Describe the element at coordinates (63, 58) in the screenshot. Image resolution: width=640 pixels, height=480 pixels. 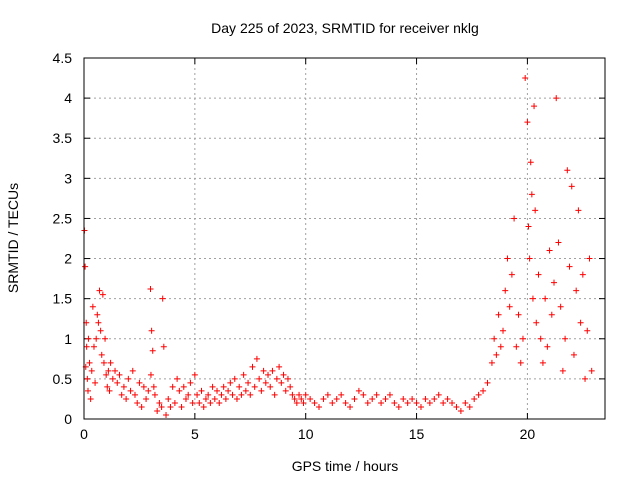
I see `y-tick-label: 4.5` at that location.